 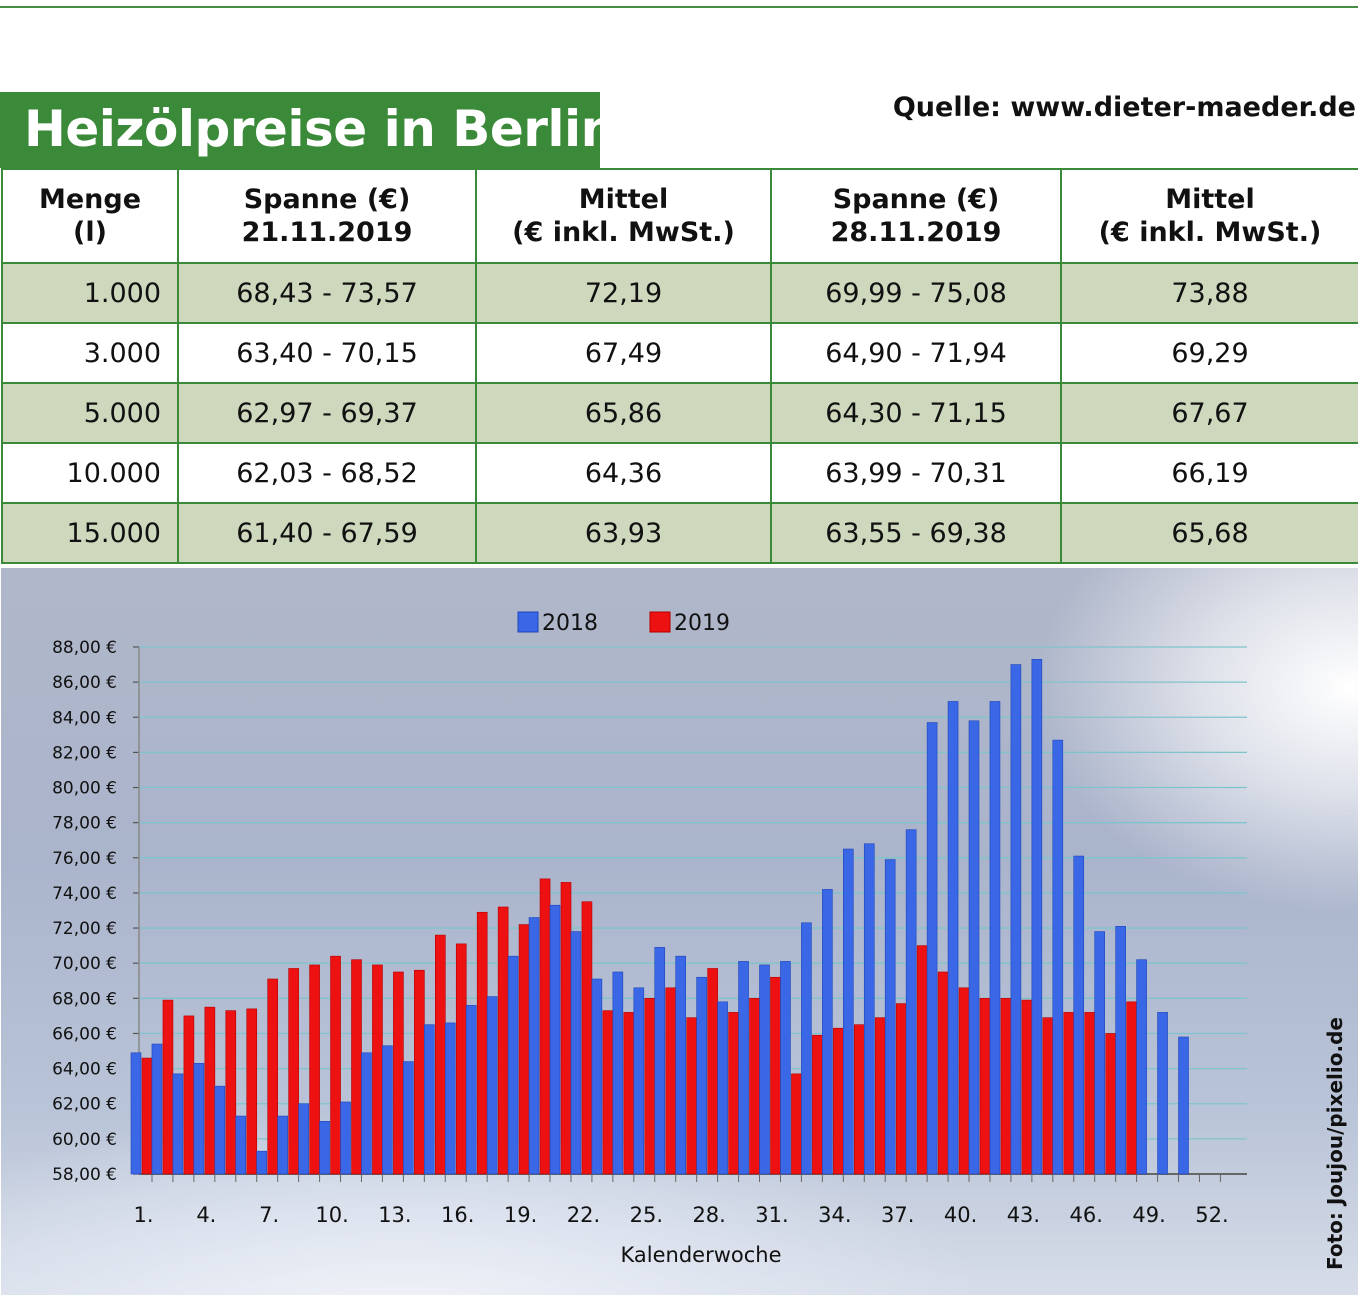 I want to click on y-tick-label: 86,00 €, so click(x=84, y=683).